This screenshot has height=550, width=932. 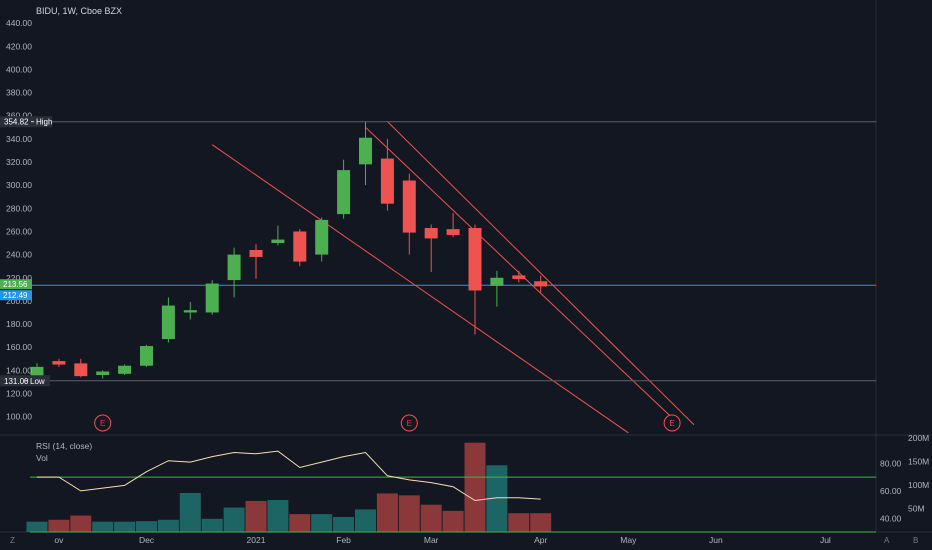 I want to click on price-tick-label: 280.00, so click(x=19, y=208).